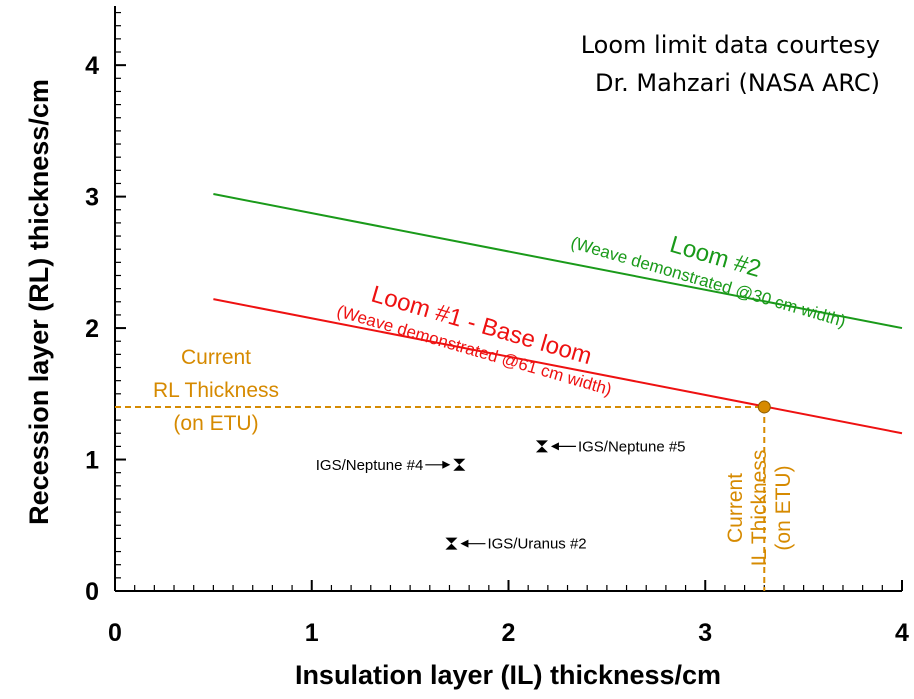  I want to click on mission-marker-1: IGS/Neptune #5, so click(610, 446).